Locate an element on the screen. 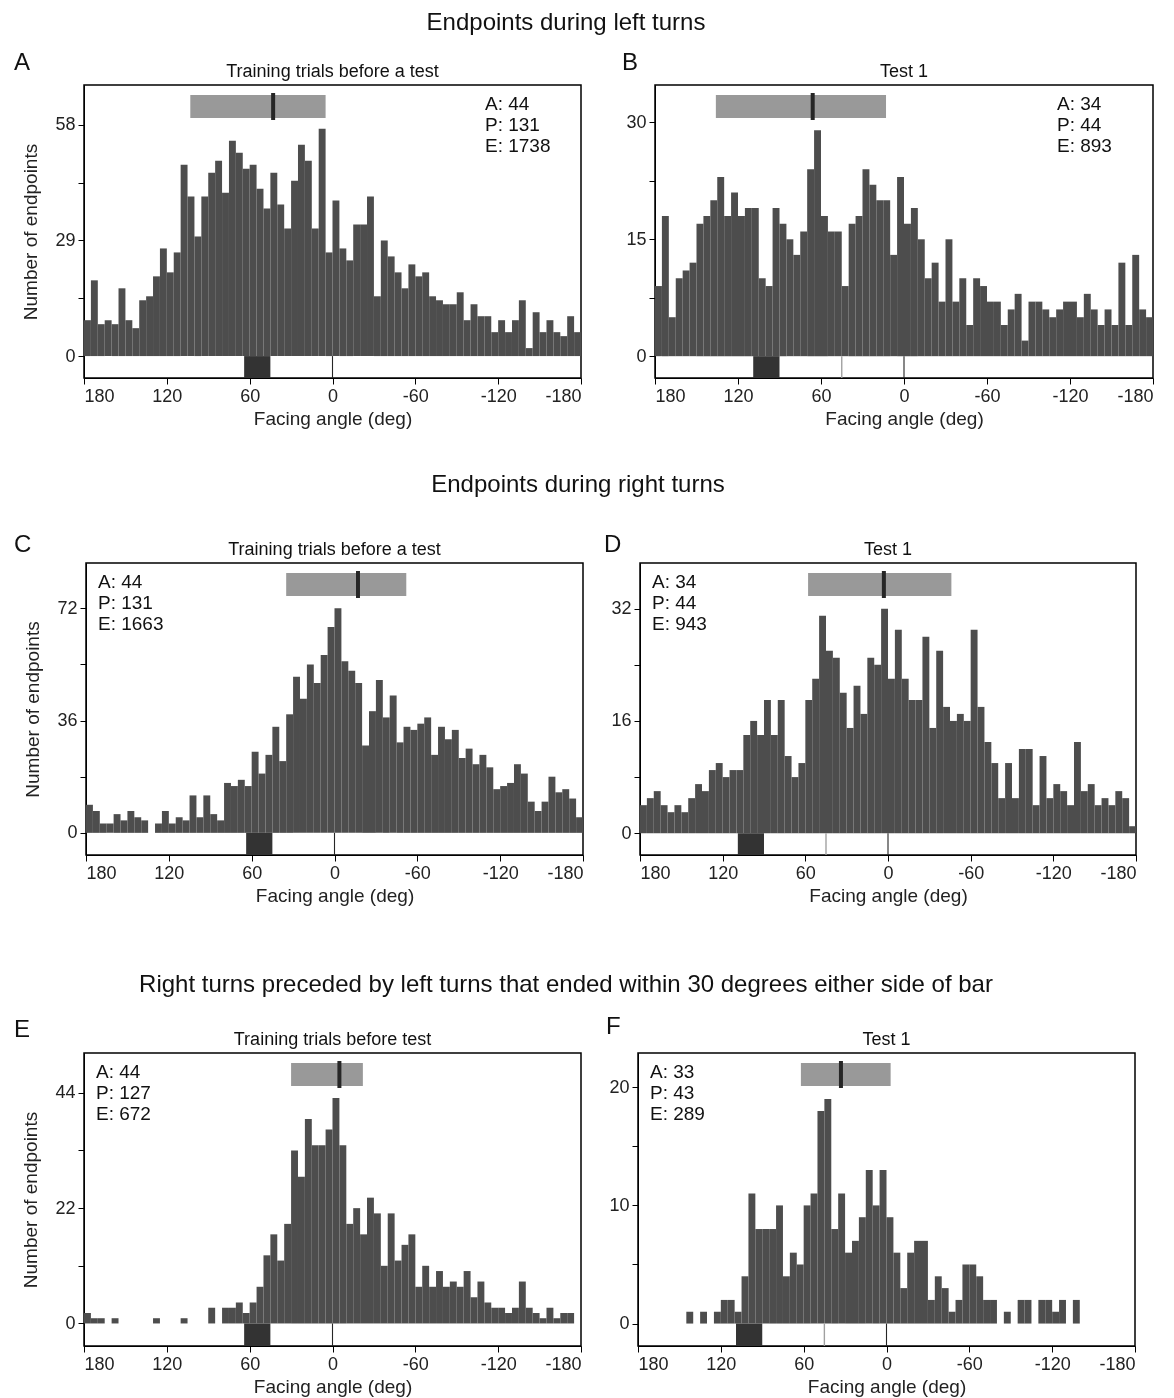  y-tick-label: 16 is located at coordinates (621, 720).